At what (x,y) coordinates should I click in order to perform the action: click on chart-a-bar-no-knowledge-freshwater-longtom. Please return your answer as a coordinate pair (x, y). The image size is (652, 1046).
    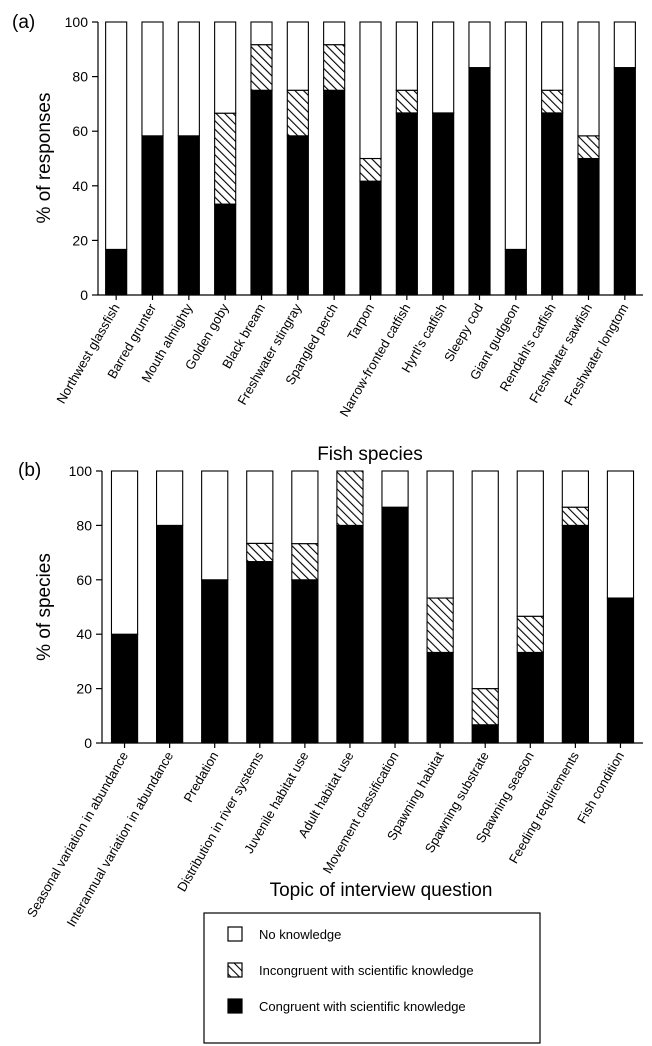
    Looking at the image, I should click on (624, 45).